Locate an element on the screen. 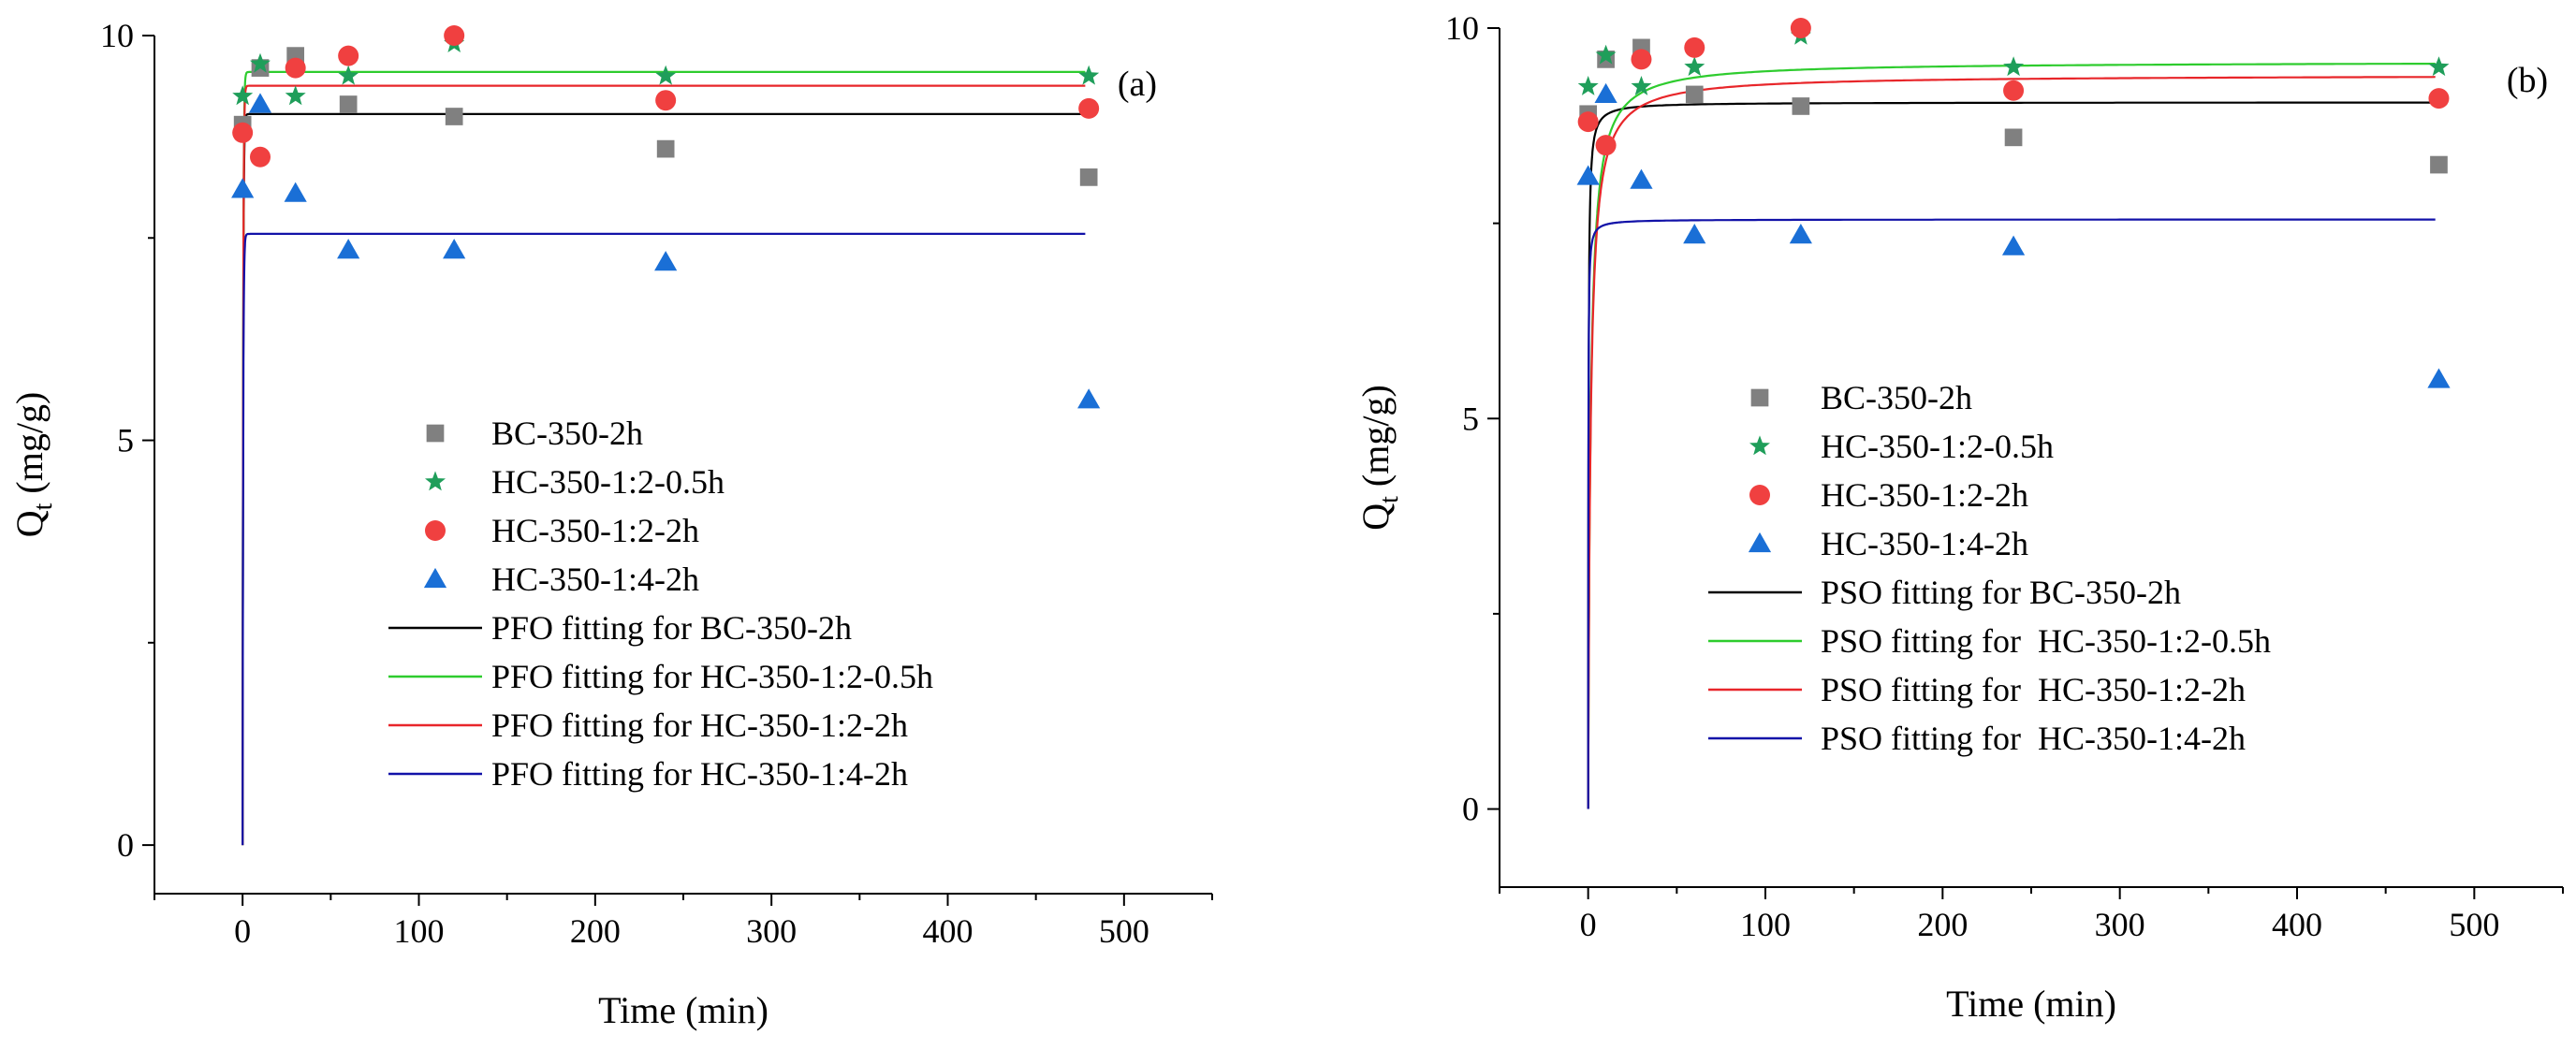  panel-a-legend-label-pfo-fitting-for-hc-350-1-2-0-5h: PFO fitting for HC-350-1:2-0.5h is located at coordinates (712, 676).